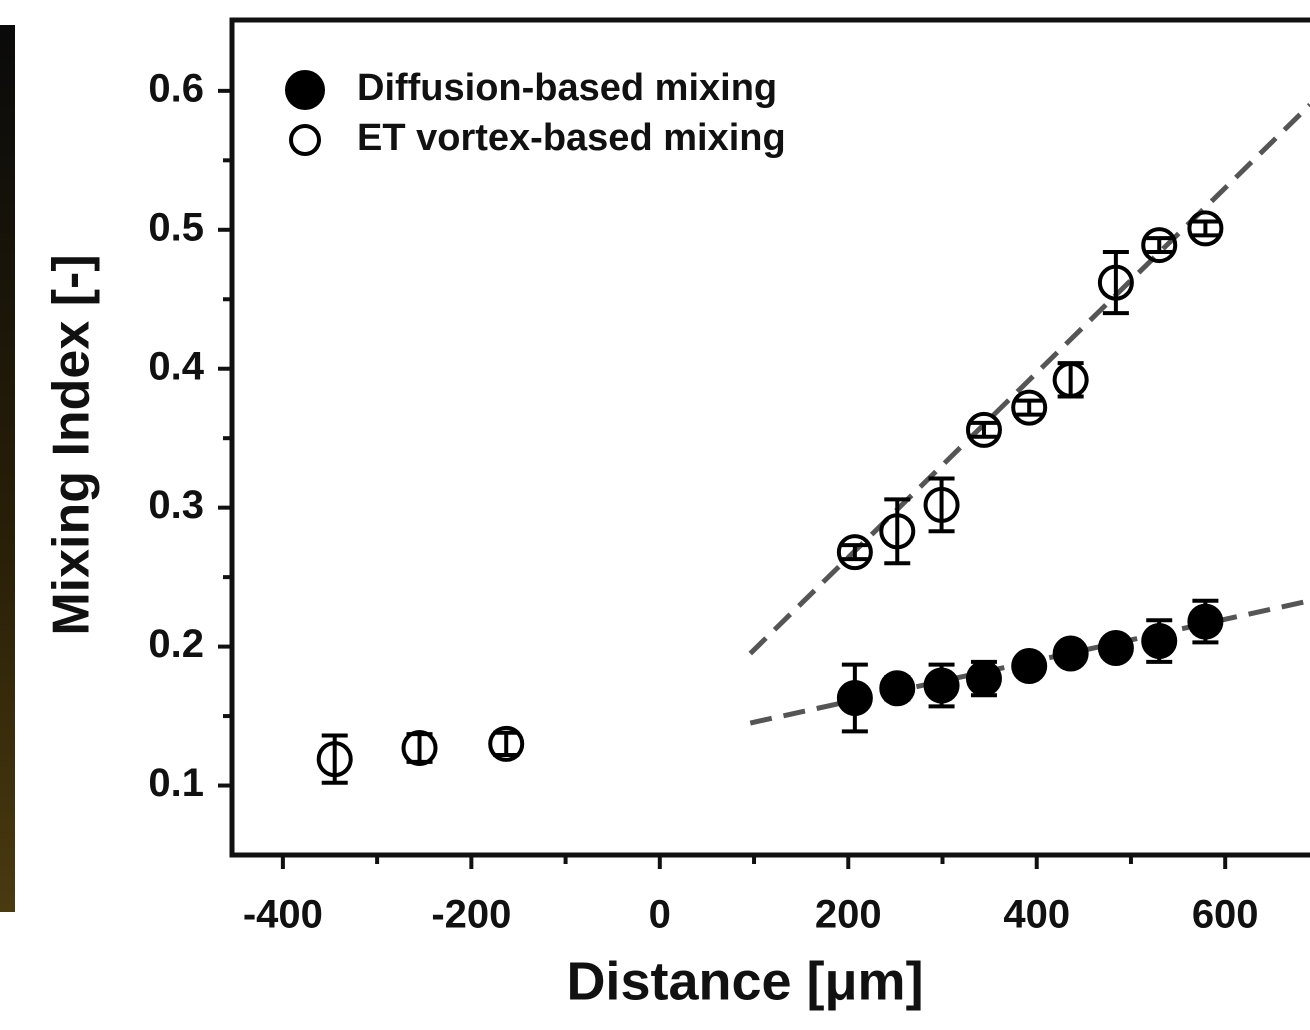 The height and width of the screenshot is (1030, 1310). I want to click on legend-label: Diffusion-based mixing, so click(567, 88).